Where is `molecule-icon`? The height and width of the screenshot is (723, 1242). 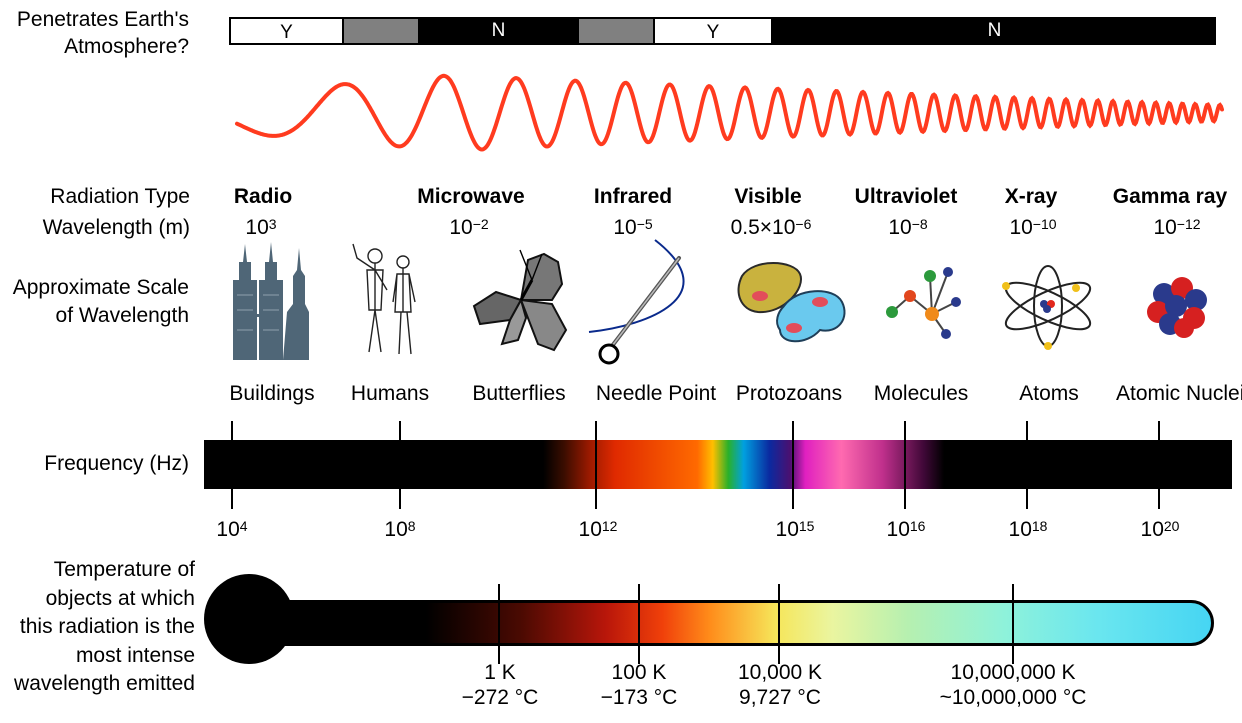
molecule-icon is located at coordinates (923, 303).